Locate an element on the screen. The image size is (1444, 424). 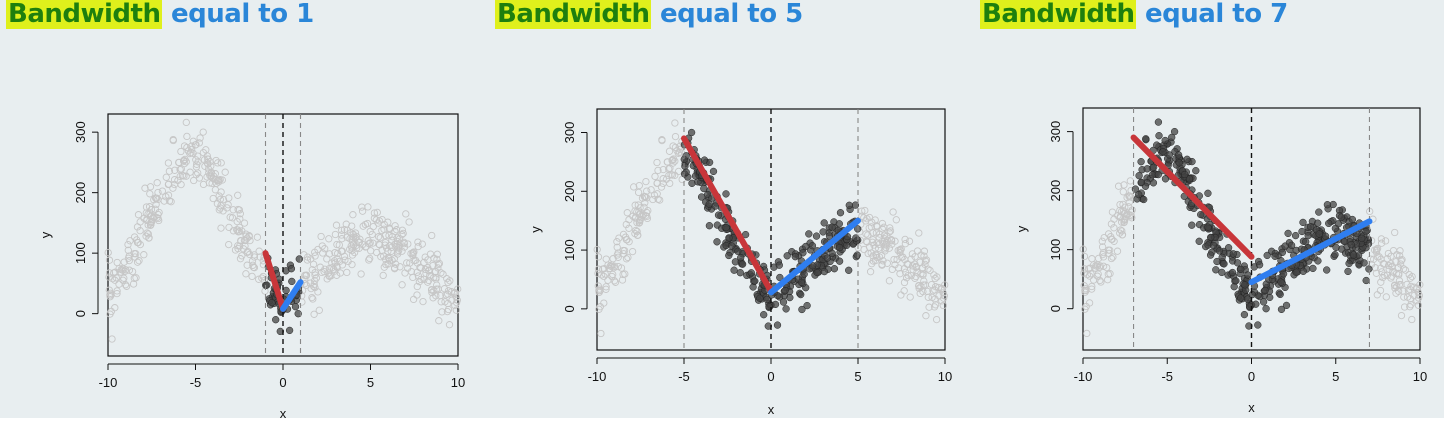
x-tick-label: 0 is located at coordinates (282, 382).